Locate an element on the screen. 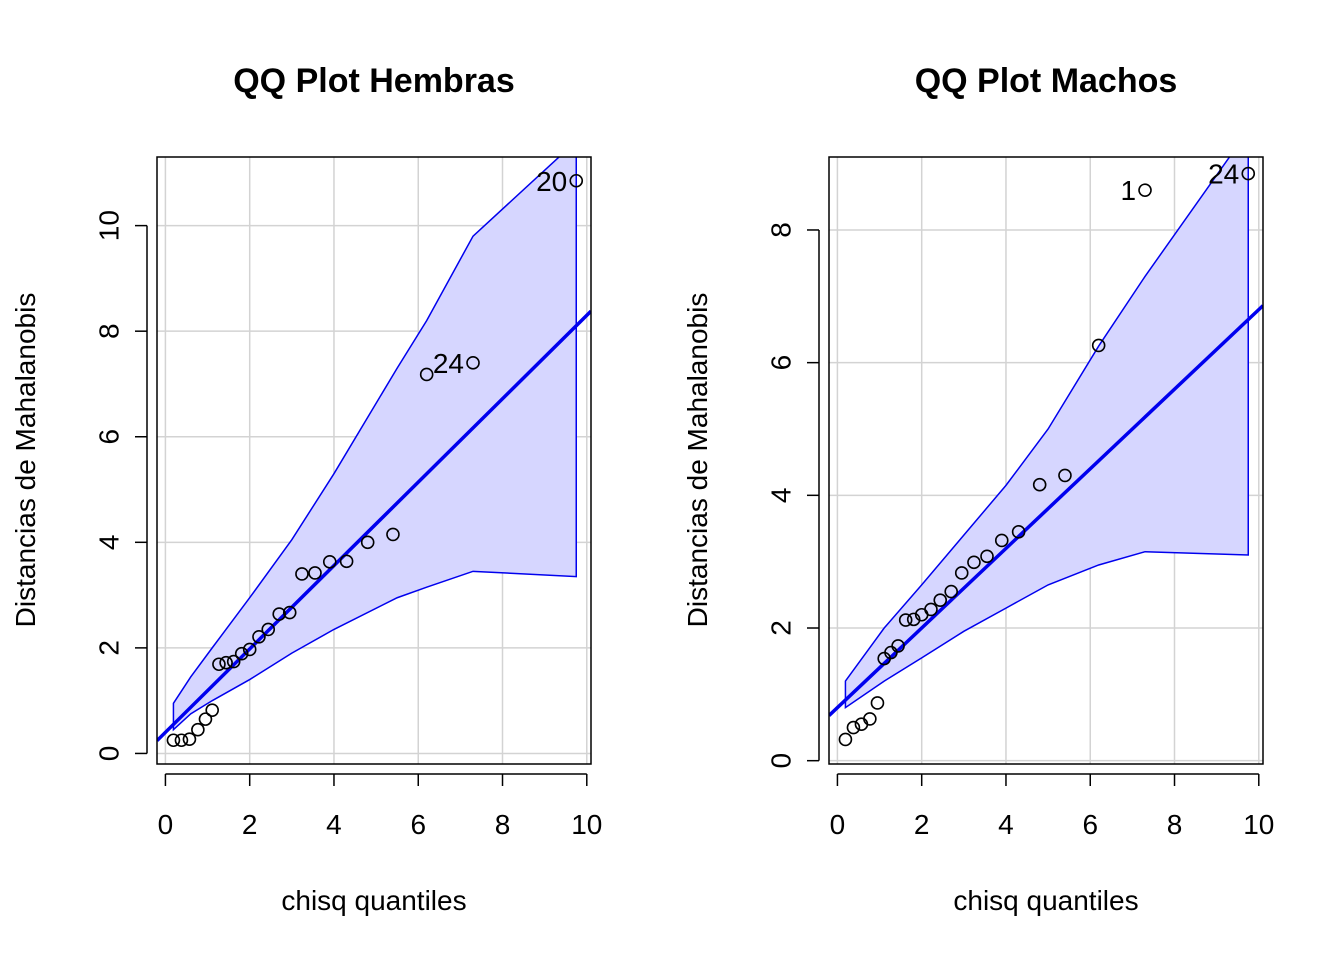 The width and height of the screenshot is (1344, 960). point-label: 20 is located at coordinates (551, 181).